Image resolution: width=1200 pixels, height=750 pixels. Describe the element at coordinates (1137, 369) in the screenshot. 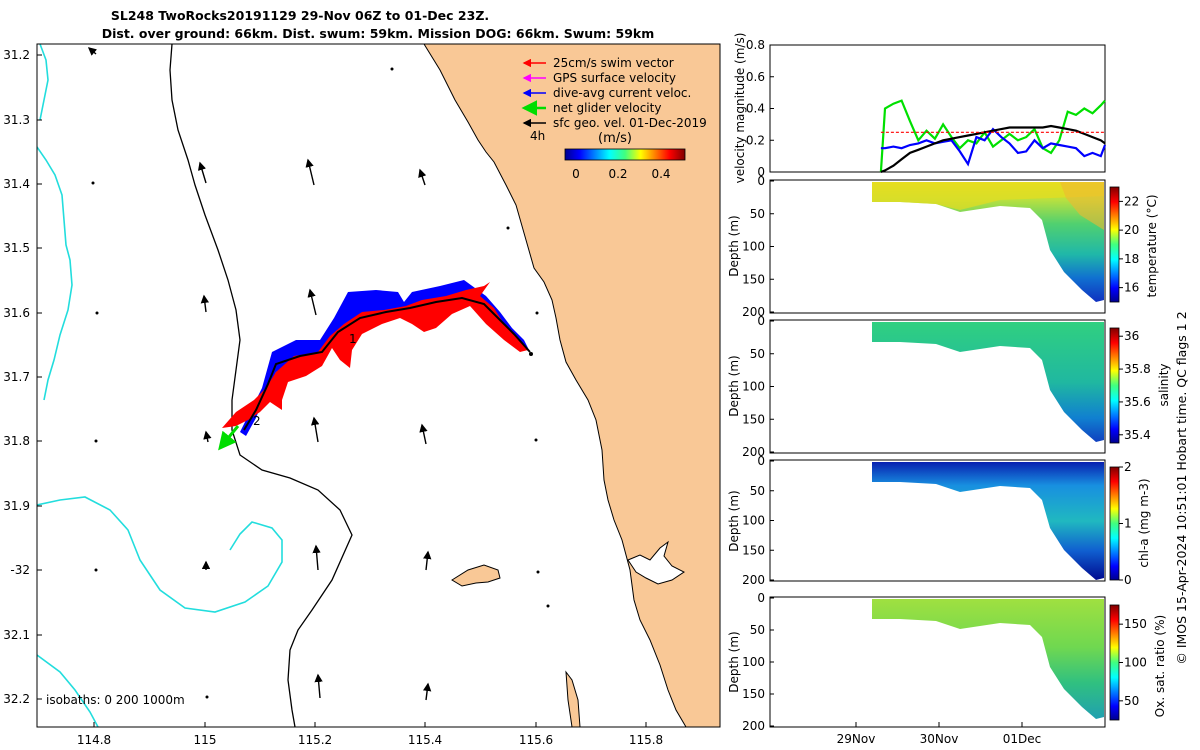

I see `colorbar-tick-1-2: 35.8` at that location.